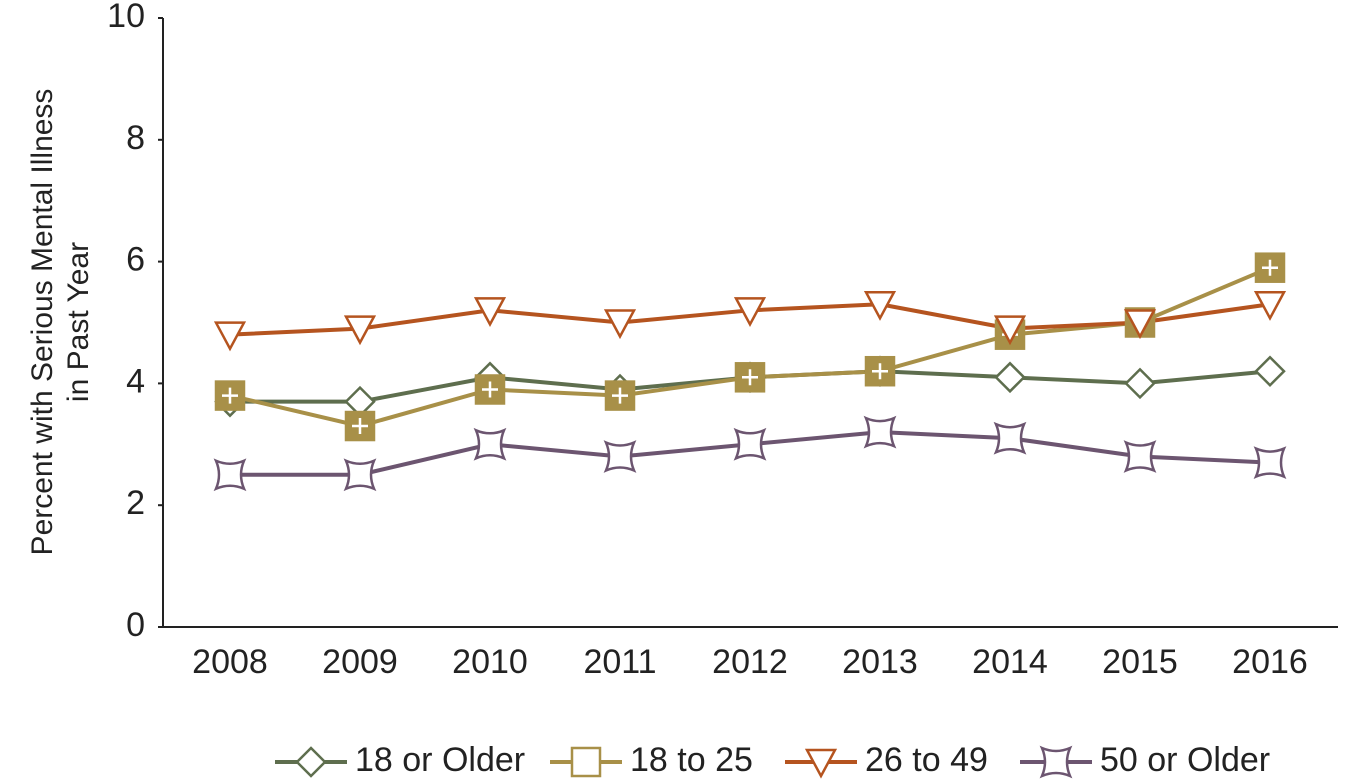  I want to click on x-tick-label: 2016, so click(1270, 662).